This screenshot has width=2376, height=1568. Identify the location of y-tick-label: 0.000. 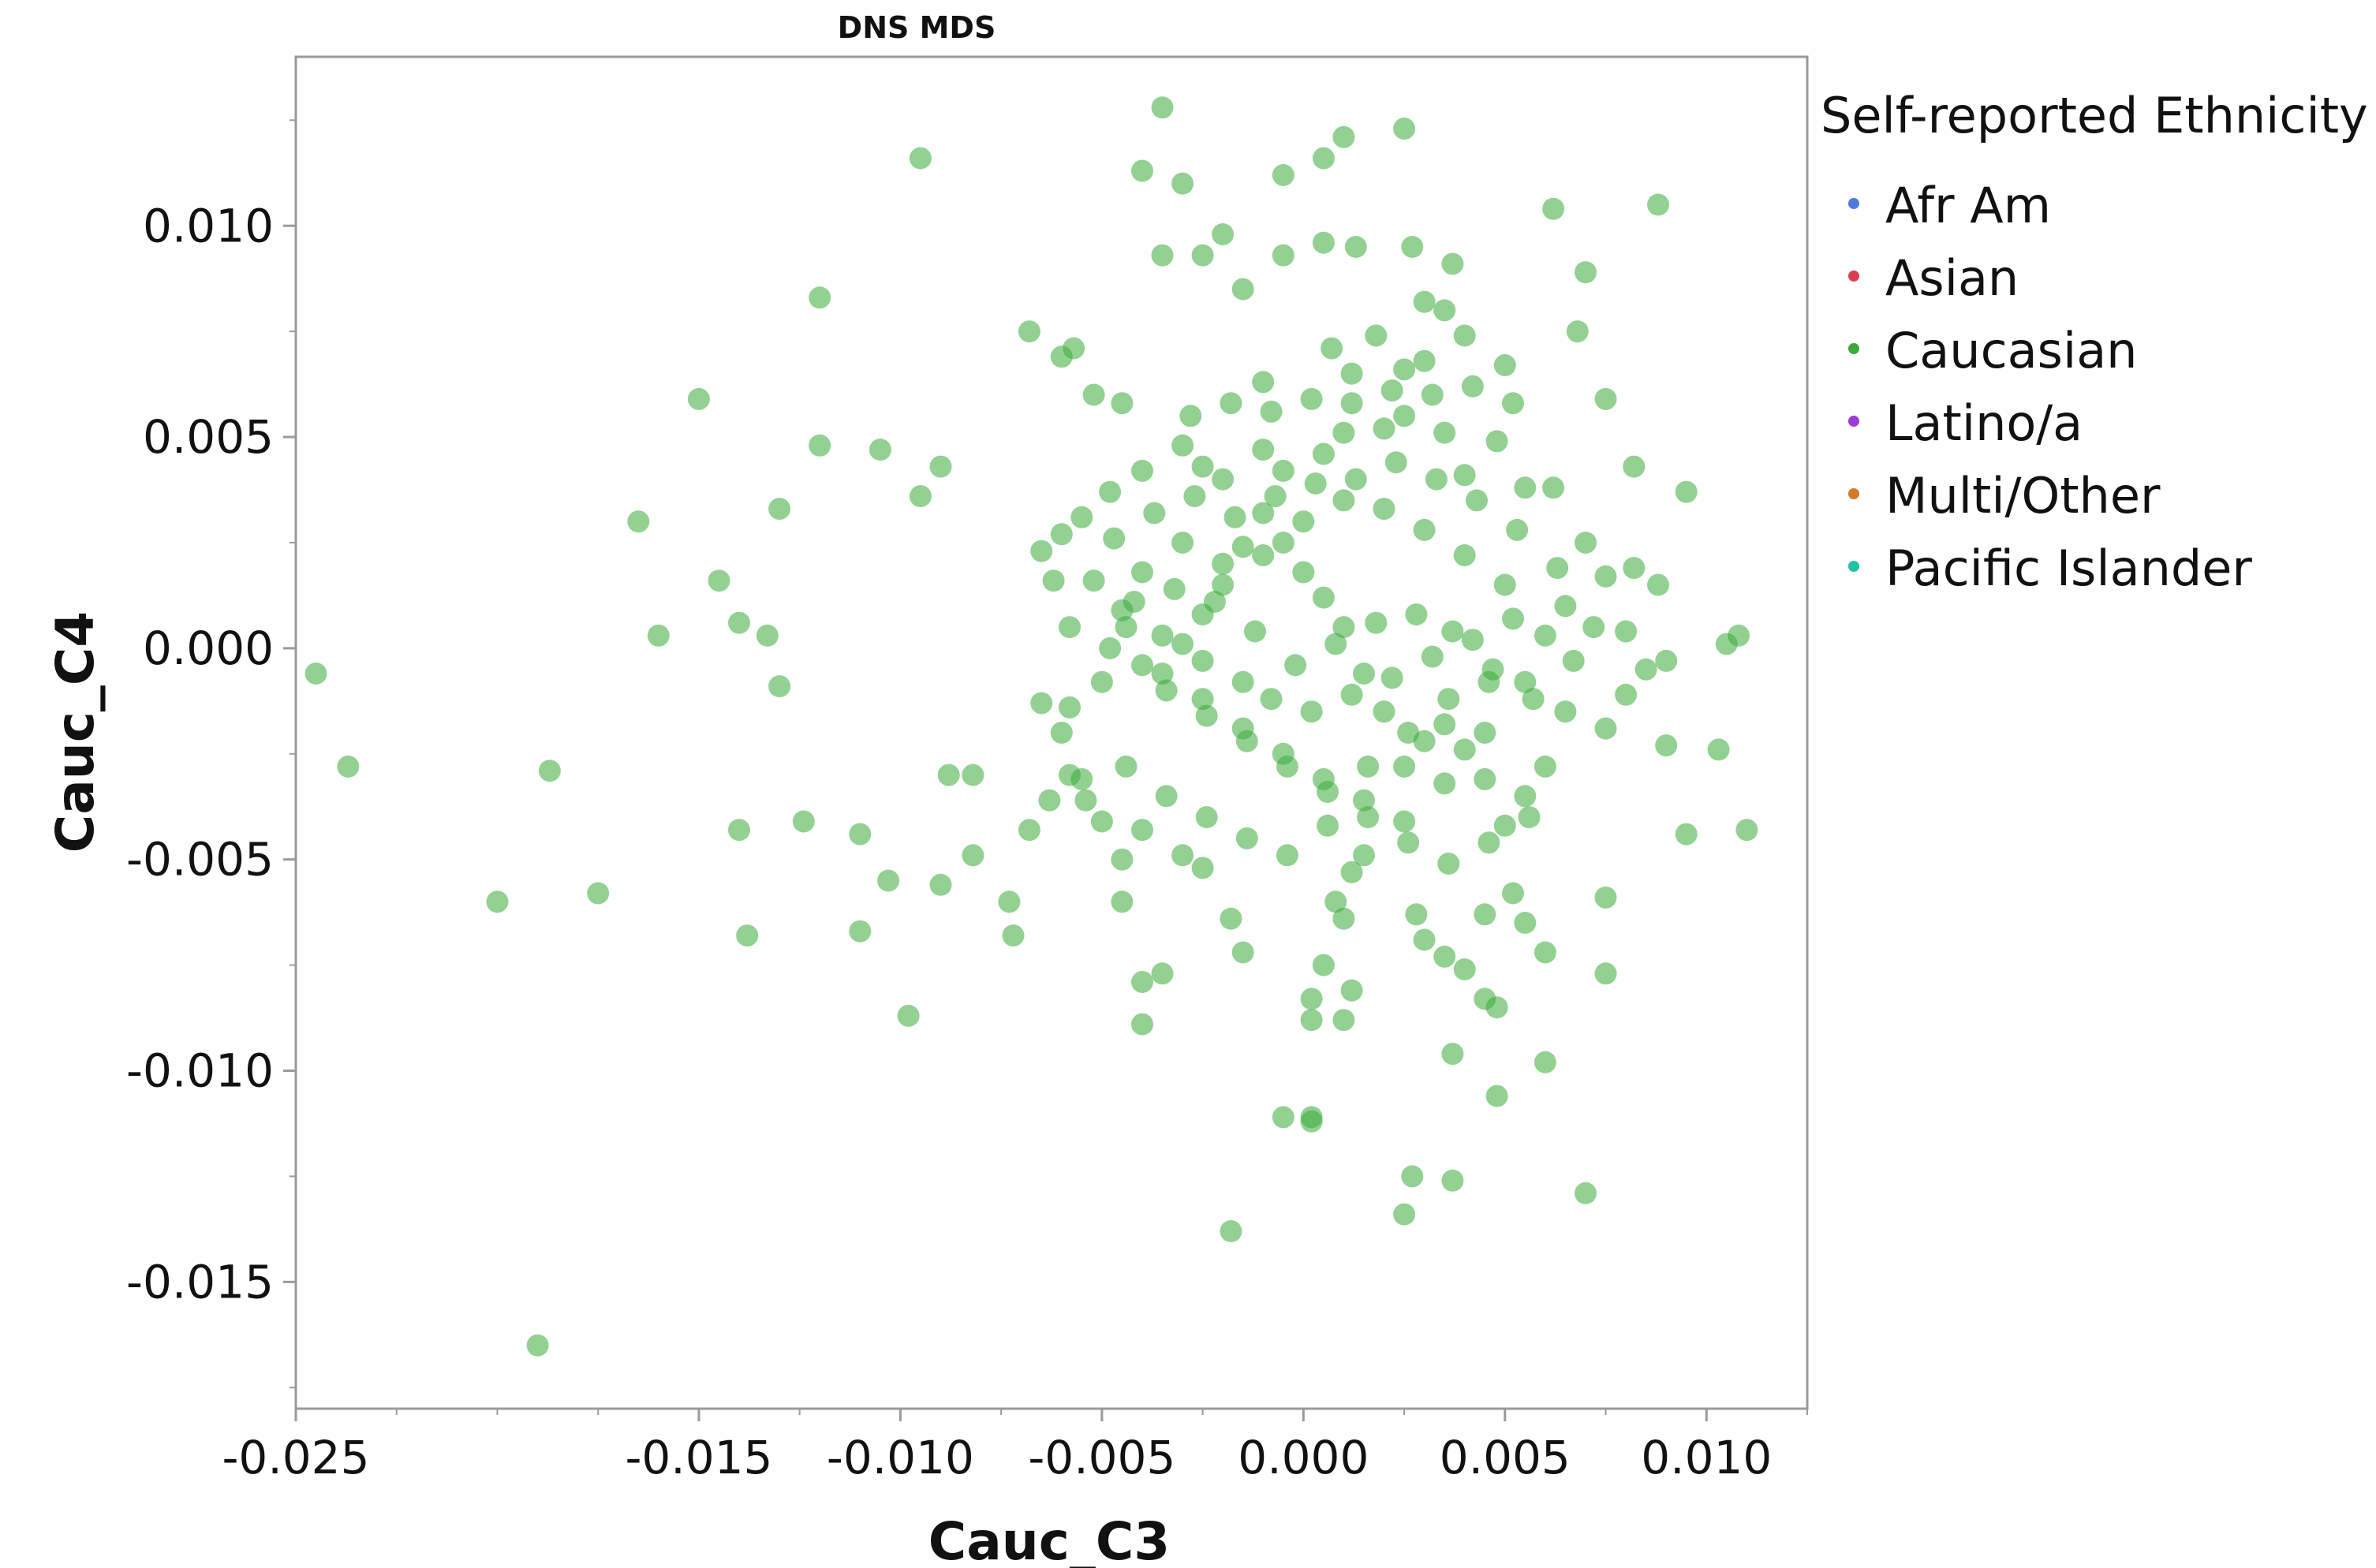
(208, 648).